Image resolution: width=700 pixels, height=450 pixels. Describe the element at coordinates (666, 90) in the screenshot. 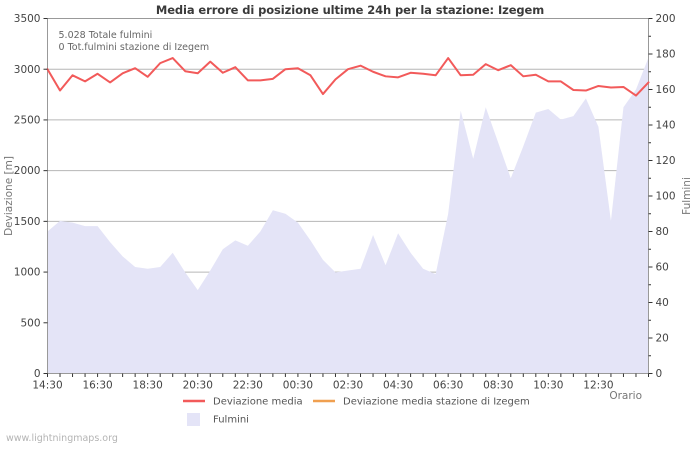

I see `svg-text: 160` at that location.